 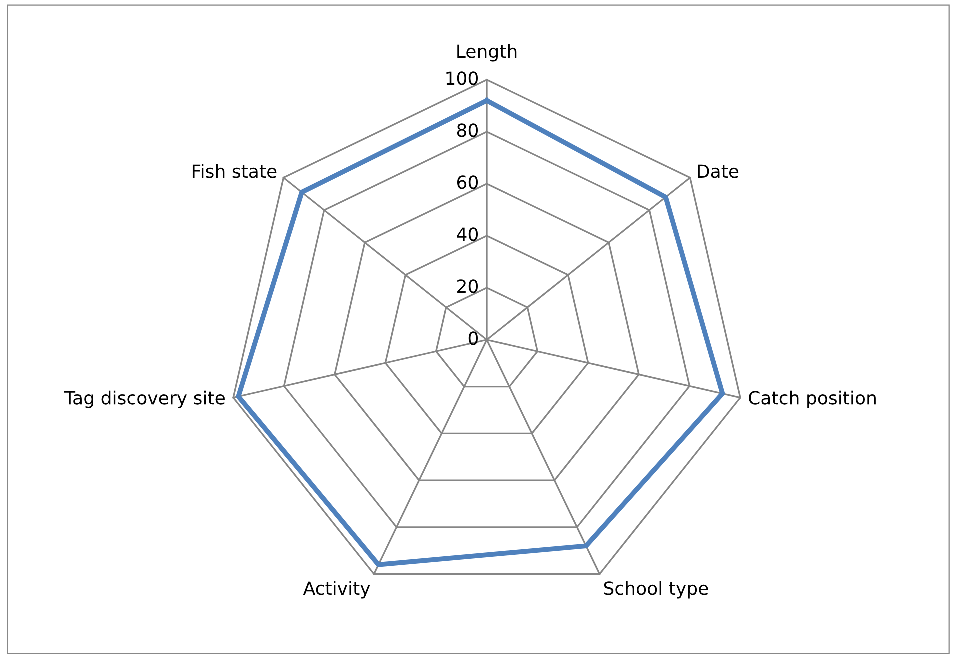 I want to click on spoke-label: Catch position, so click(x=812, y=399).